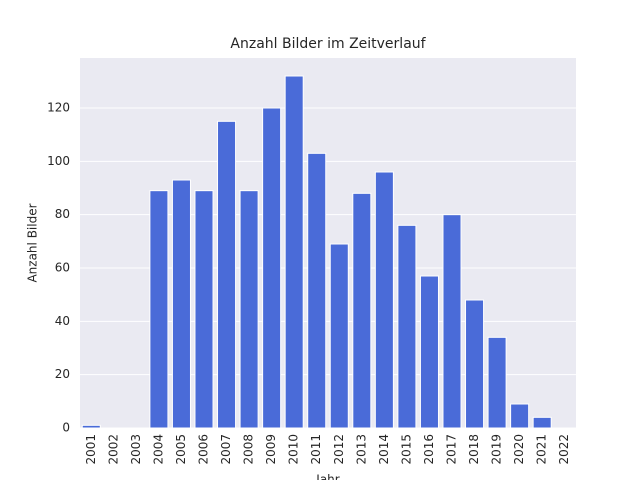  What do you see at coordinates (181, 449) in the screenshot?
I see `x-tick-label: 2005` at bounding box center [181, 449].